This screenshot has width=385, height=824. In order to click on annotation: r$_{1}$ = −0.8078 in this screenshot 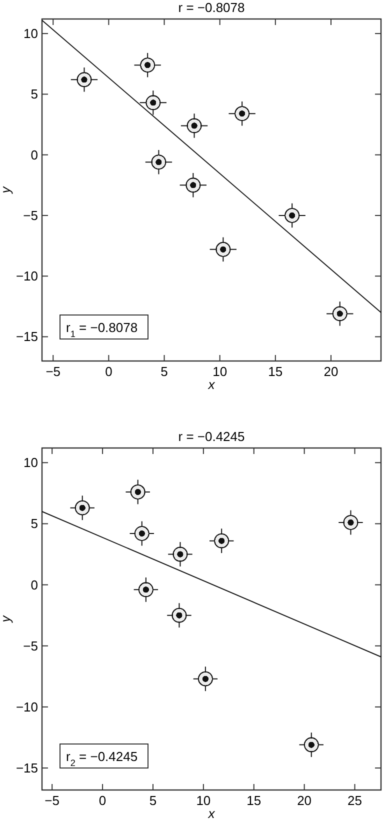, I will do `click(102, 329)`.